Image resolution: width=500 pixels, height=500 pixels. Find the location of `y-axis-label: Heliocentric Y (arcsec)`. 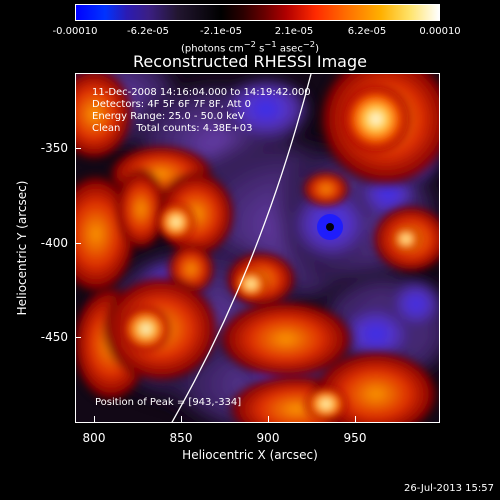

y-axis-label: Heliocentric Y (arcsec) is located at coordinates (22, 248).